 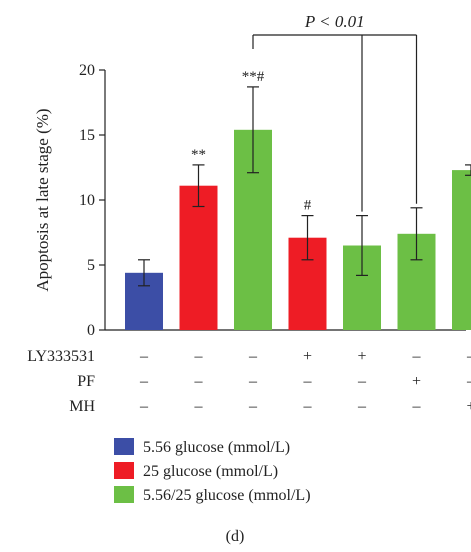 What do you see at coordinates (308, 206) in the screenshot?
I see `bar-annotation: #` at bounding box center [308, 206].